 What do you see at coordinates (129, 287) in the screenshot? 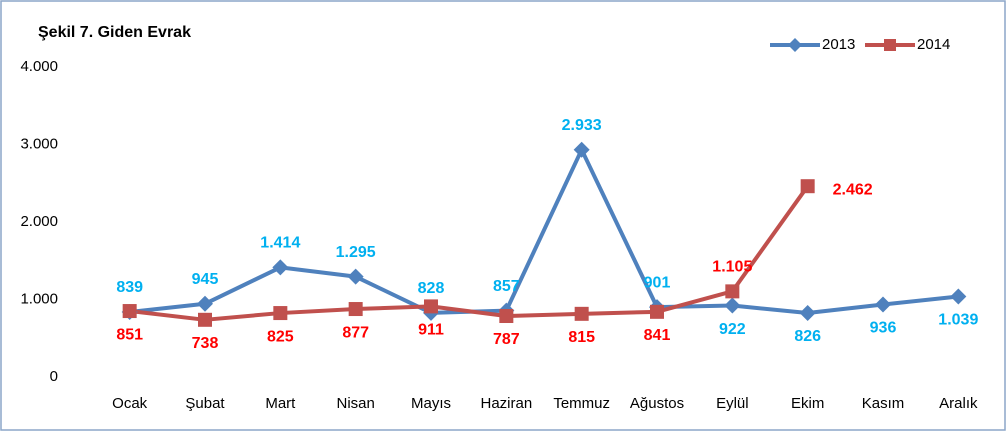
I see `data-label: 839` at bounding box center [129, 287].